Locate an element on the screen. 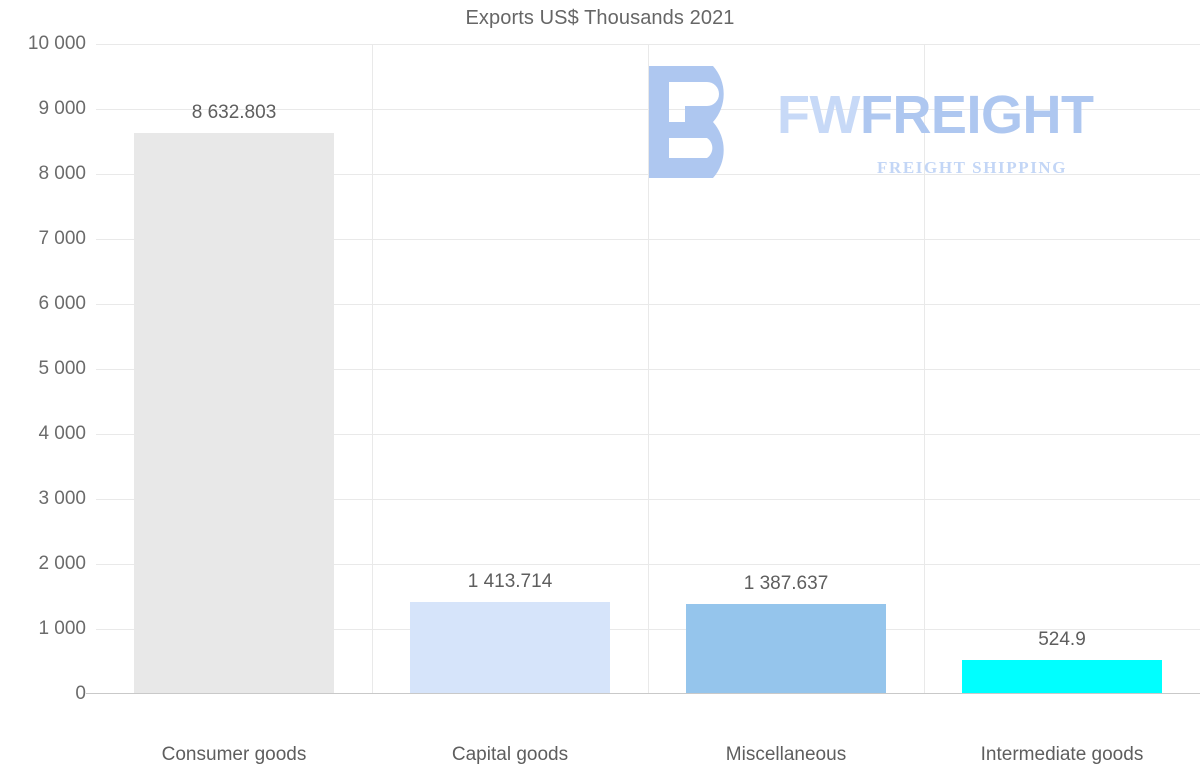 This screenshot has height=766, width=1200. y-axis-tick-label: 2 000 is located at coordinates (62, 563).